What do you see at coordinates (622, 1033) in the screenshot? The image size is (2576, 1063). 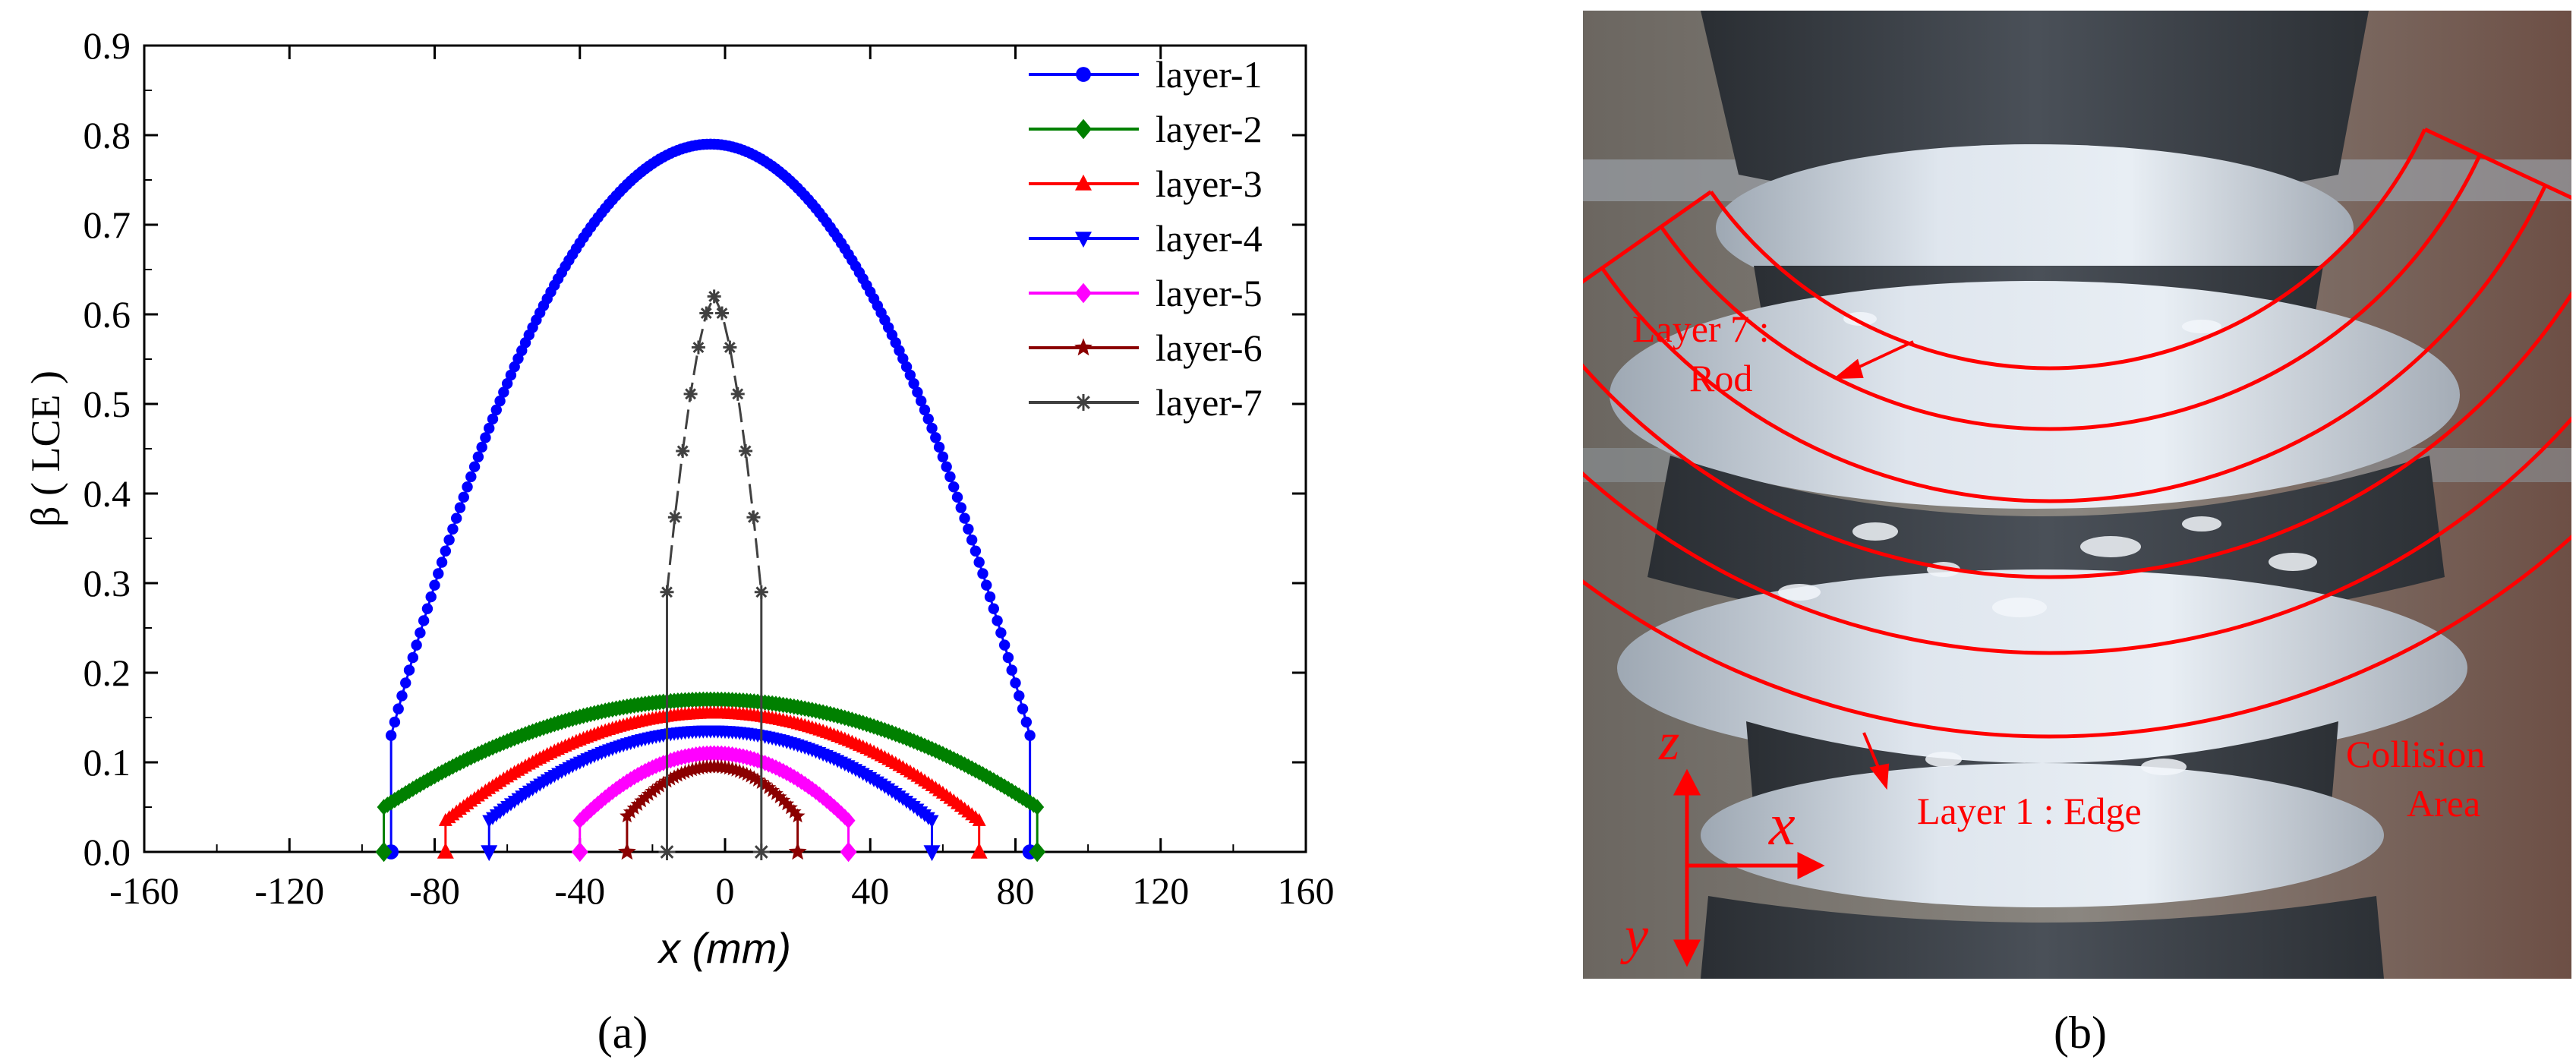 I see `panel-label-a: (a)` at bounding box center [622, 1033].